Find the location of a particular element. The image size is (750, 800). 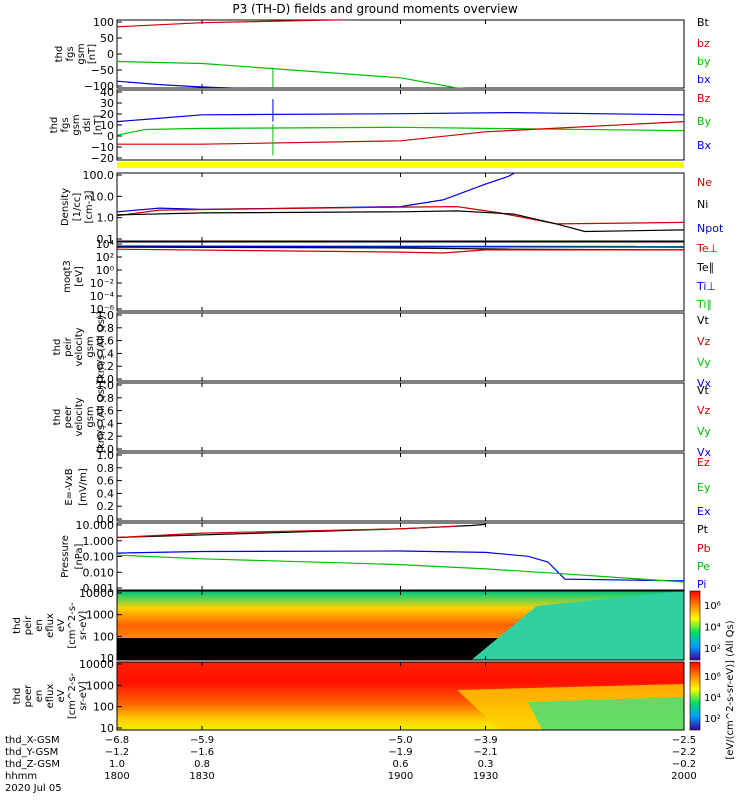

series-line-By is located at coordinates (400, 131).